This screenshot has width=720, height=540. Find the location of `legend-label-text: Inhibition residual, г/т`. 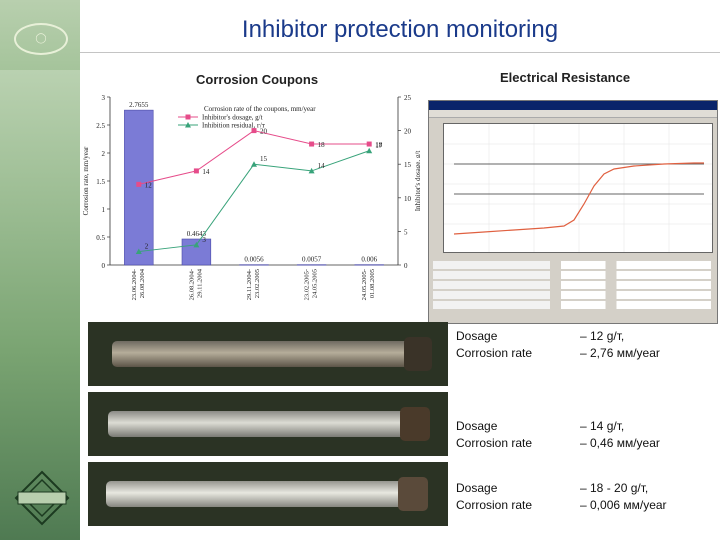

legend-label-text: Inhibition residual, г/т is located at coordinates (233, 126).